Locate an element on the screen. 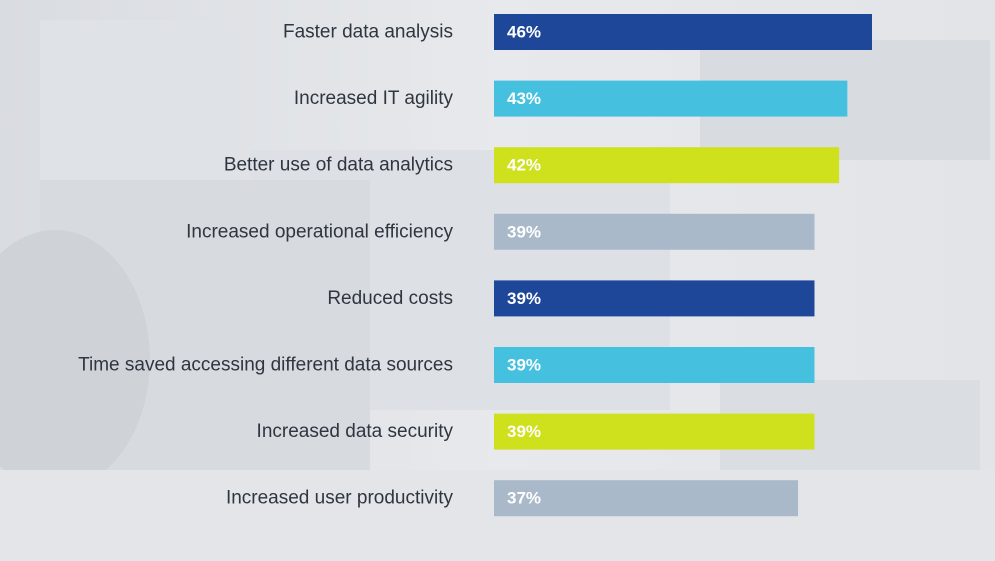  category-label: Increased data security is located at coordinates (355, 431).